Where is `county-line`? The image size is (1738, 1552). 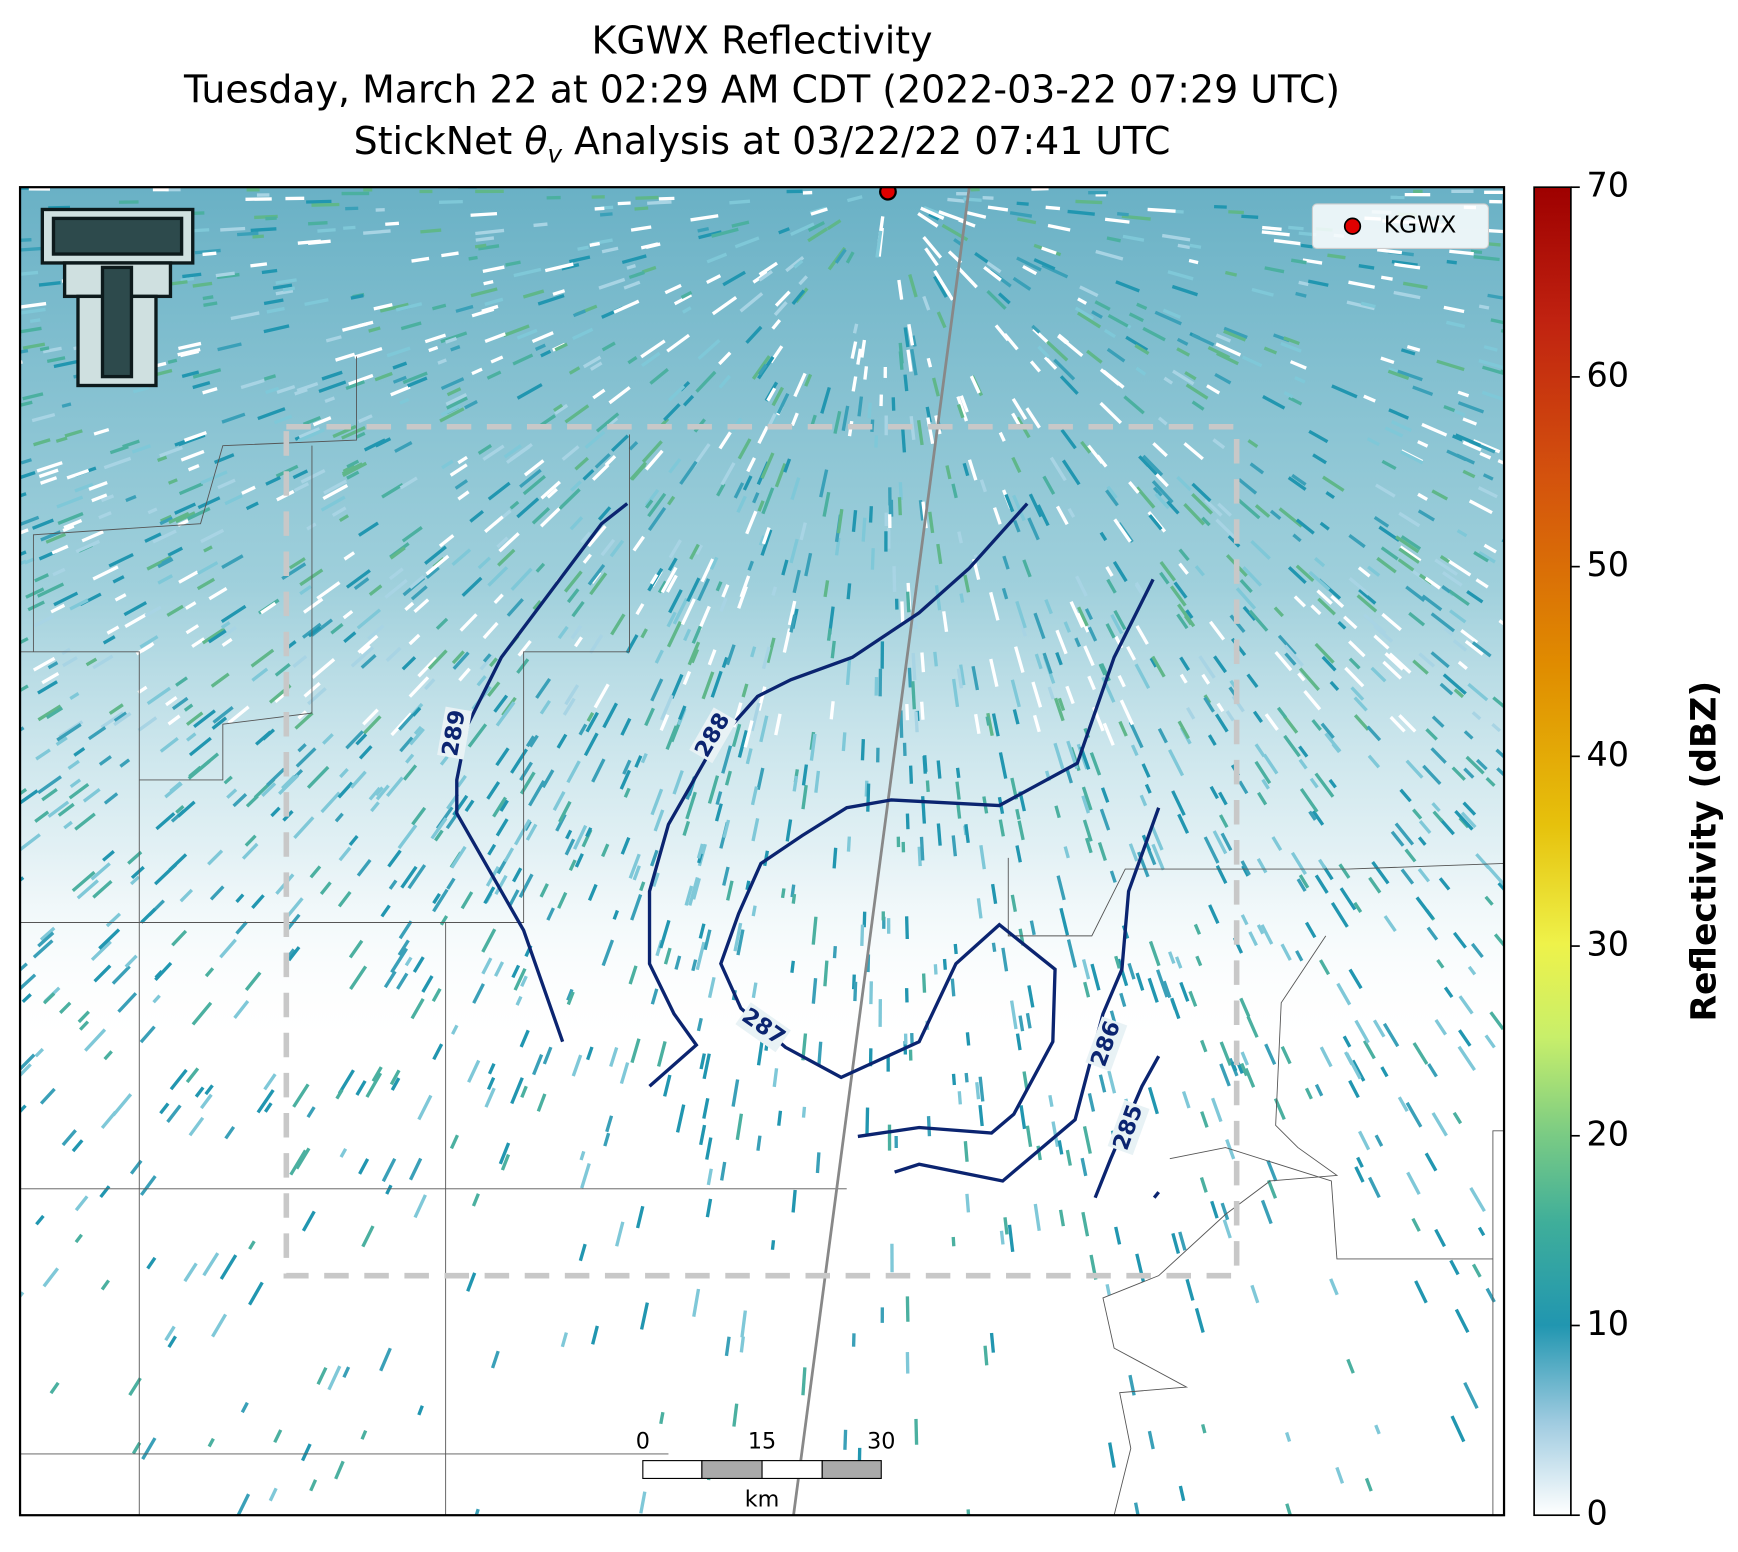
county-line is located at coordinates (1498, 1323).